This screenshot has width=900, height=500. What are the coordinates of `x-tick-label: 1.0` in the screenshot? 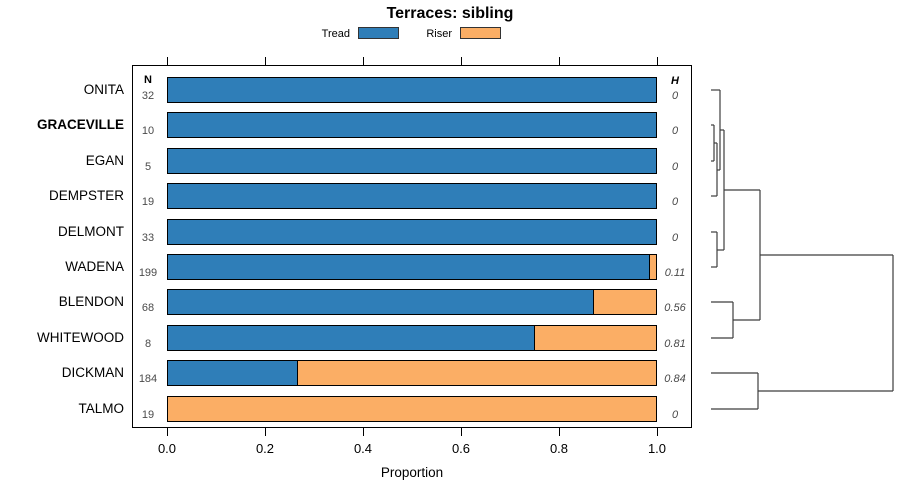 It's located at (657, 448).